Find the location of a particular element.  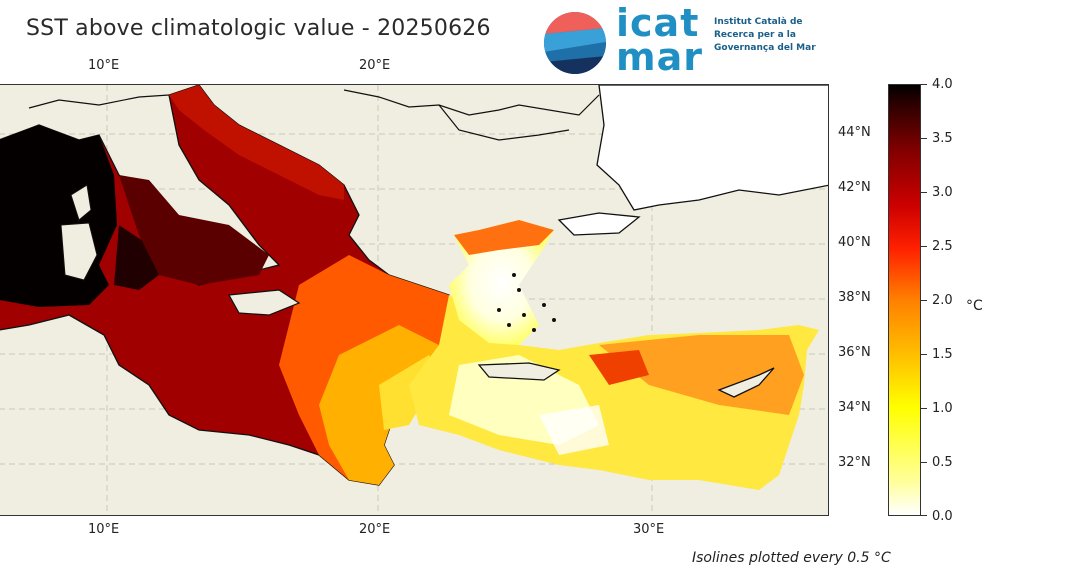

lon-label-top: 10°E is located at coordinates (104, 65).